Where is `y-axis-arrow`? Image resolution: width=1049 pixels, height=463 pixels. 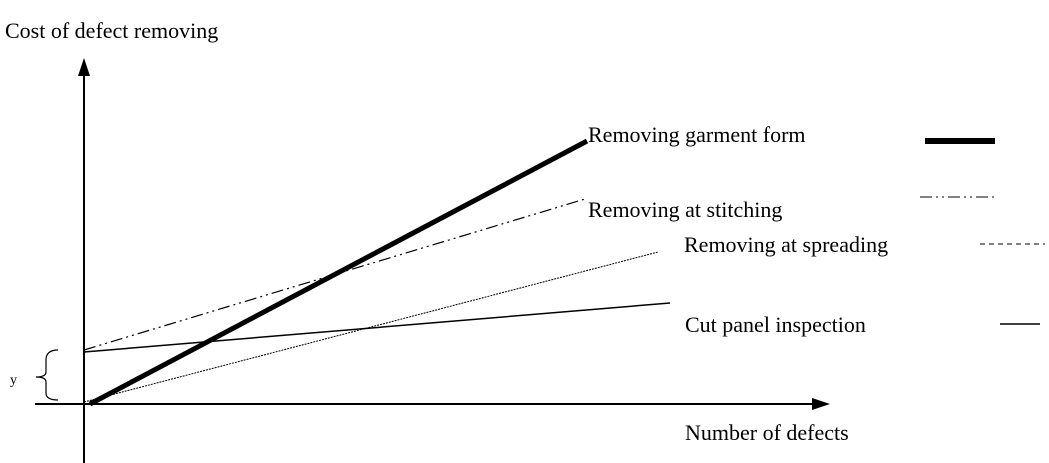 y-axis-arrow is located at coordinates (84, 67).